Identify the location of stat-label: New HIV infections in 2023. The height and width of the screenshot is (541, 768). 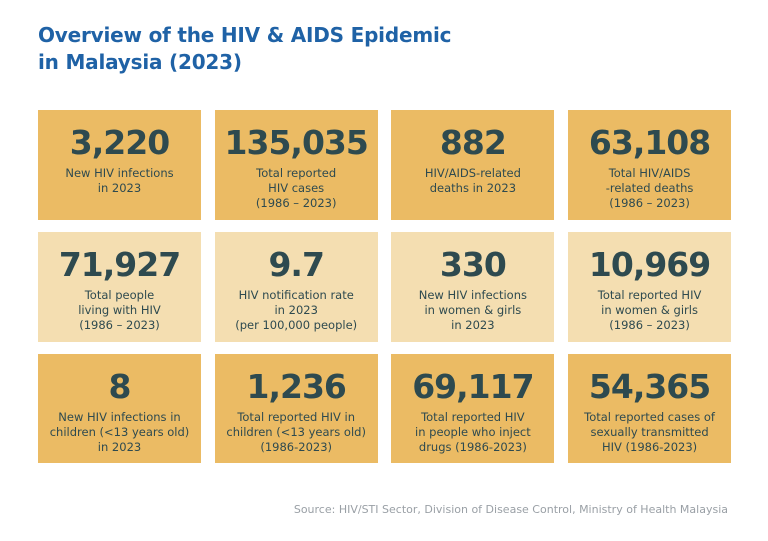
(119, 180).